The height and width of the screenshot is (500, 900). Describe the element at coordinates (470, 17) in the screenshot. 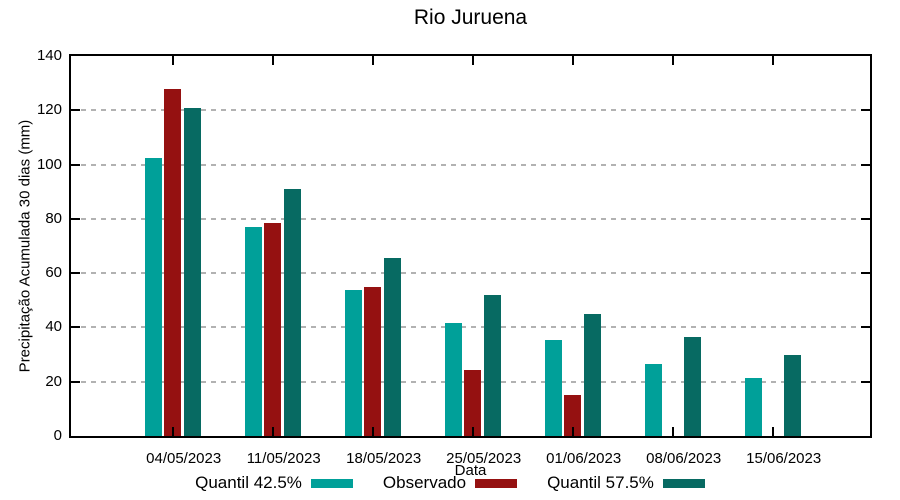

I see `chart-title: Rio Juruena` at that location.